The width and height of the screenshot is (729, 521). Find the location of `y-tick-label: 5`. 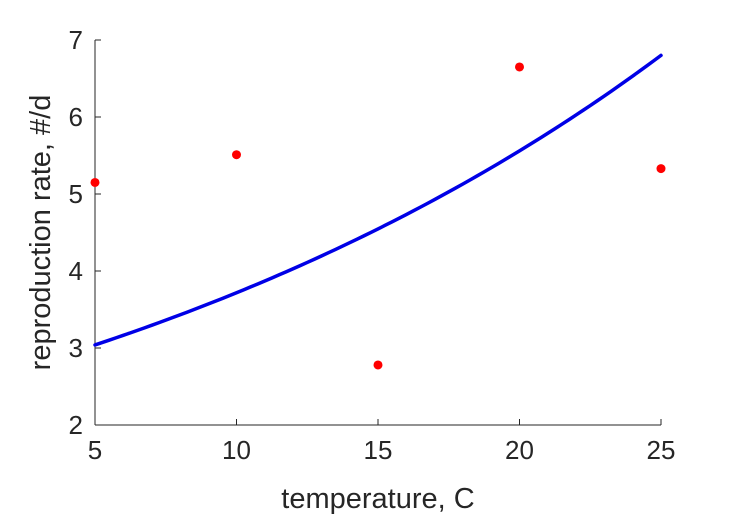

y-tick-label: 5 is located at coordinates (76, 194).